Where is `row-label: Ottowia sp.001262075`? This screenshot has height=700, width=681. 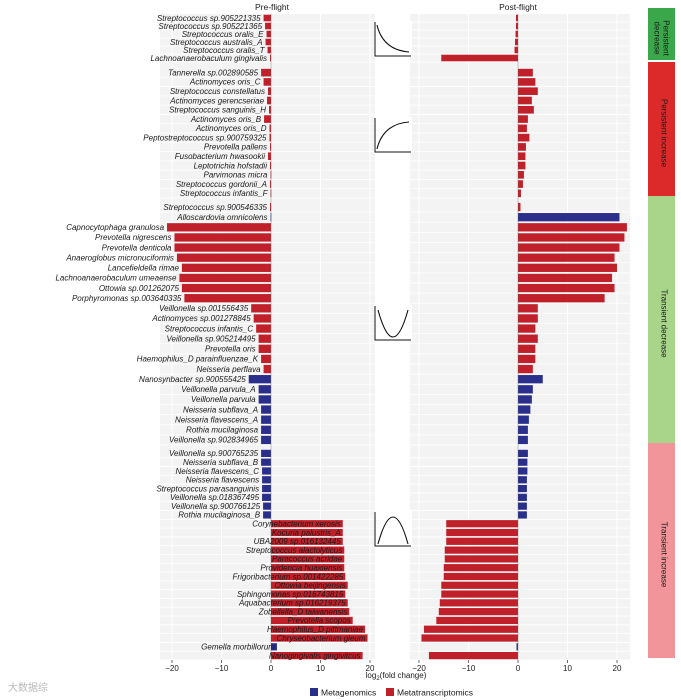 row-label: Ottowia sp.001262075 is located at coordinates (139, 288).